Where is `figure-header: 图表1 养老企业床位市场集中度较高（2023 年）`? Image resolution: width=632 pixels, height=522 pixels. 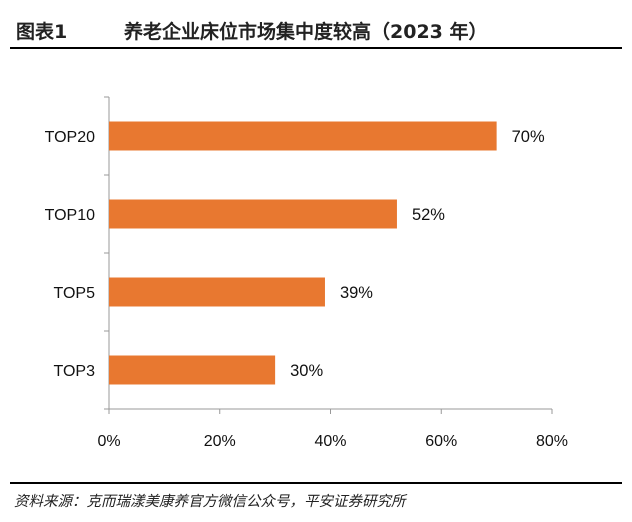 figure-header: 图表1 养老企业床位市场集中度较高（2023 年） is located at coordinates (316, 29).